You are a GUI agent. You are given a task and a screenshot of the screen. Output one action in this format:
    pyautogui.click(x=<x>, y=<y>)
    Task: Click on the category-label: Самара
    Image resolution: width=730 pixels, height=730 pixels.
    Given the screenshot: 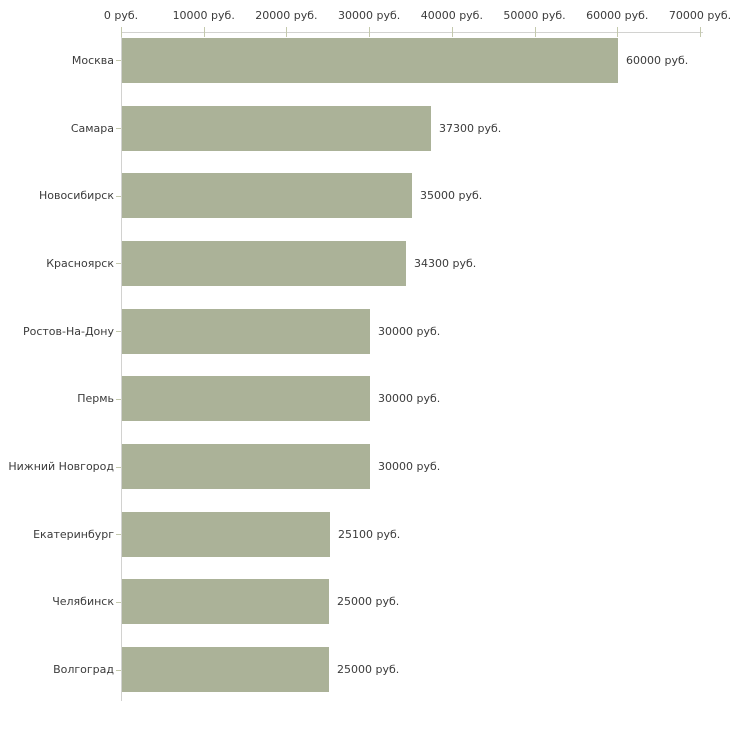 What is the action you would take?
    pyautogui.click(x=92, y=128)
    